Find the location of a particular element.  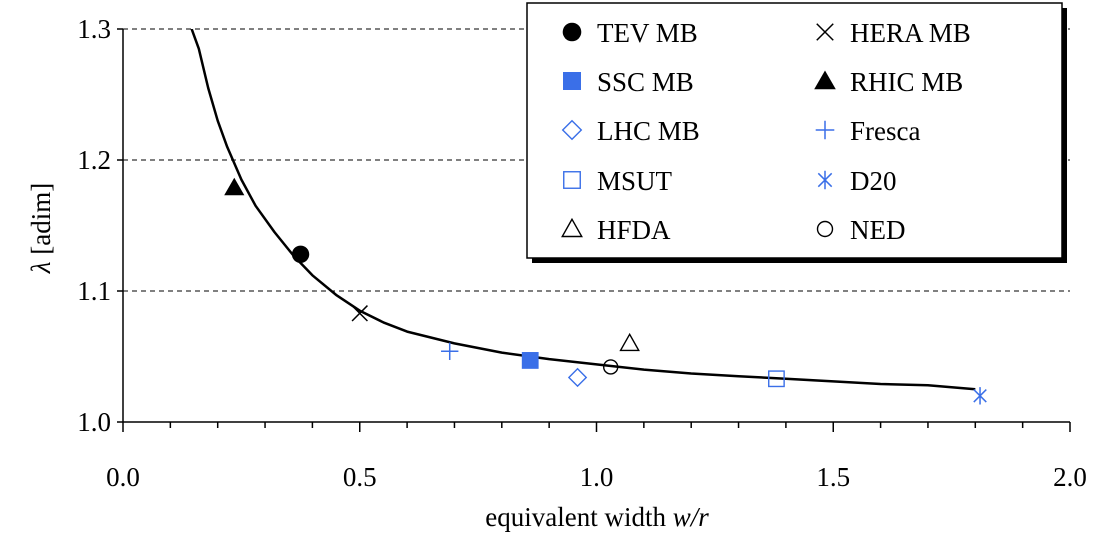

x-tick-label-2: 1.0 is located at coordinates (597, 477).